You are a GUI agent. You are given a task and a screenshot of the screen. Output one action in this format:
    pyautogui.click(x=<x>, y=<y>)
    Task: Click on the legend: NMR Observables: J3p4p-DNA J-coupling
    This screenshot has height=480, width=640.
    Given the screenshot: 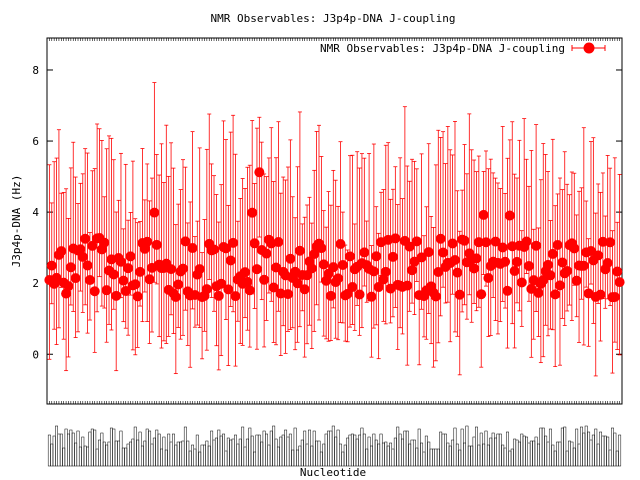 What is the action you would take?
    pyautogui.click(x=463, y=48)
    